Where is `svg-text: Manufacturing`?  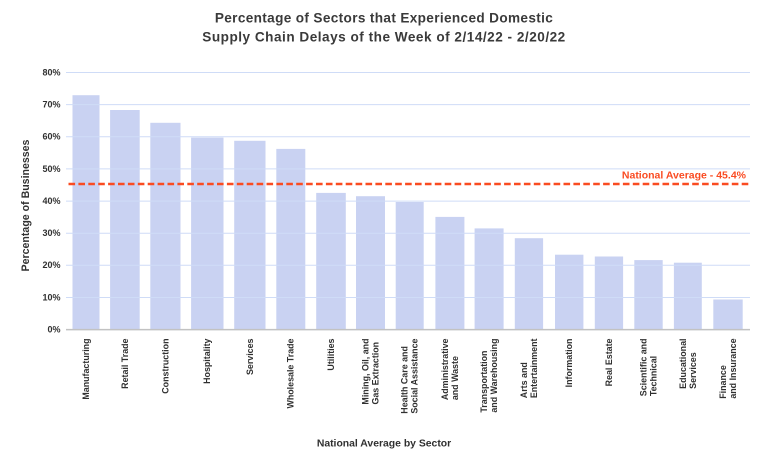 svg-text: Manufacturing is located at coordinates (86, 369).